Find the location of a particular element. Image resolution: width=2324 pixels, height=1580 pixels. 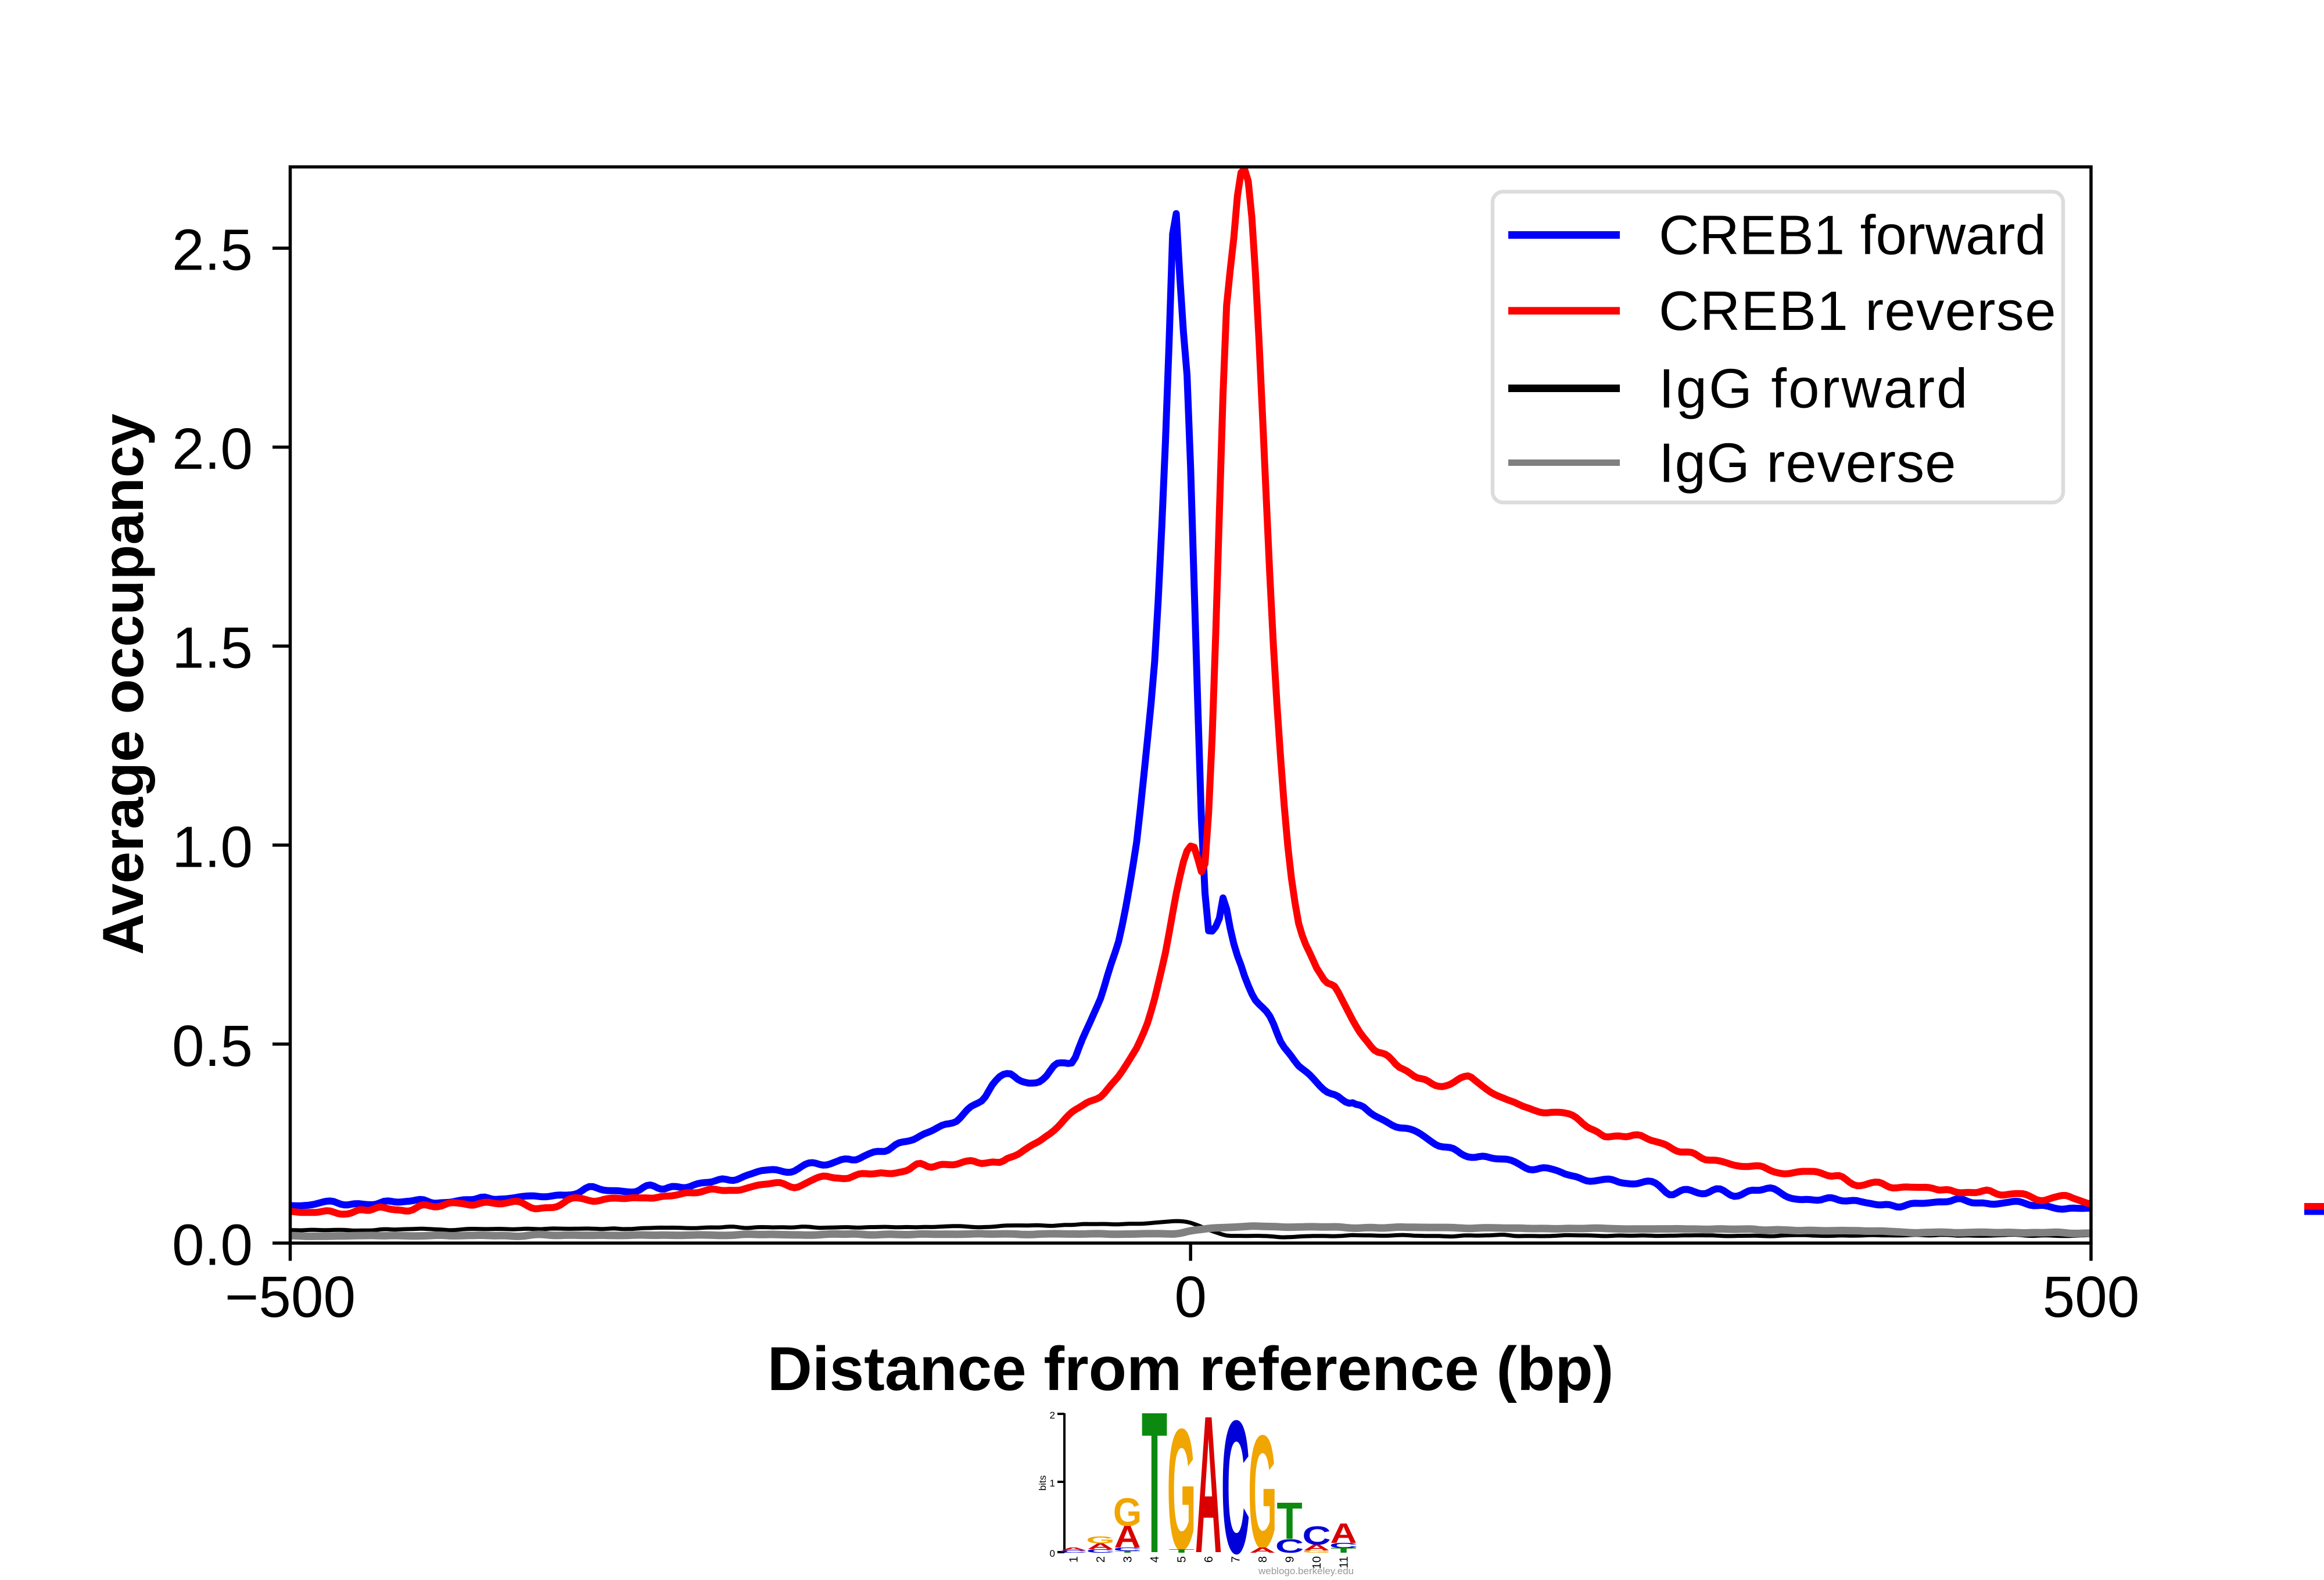

svg-text: weblogo.berkeley.edu is located at coordinates (1306, 1571).